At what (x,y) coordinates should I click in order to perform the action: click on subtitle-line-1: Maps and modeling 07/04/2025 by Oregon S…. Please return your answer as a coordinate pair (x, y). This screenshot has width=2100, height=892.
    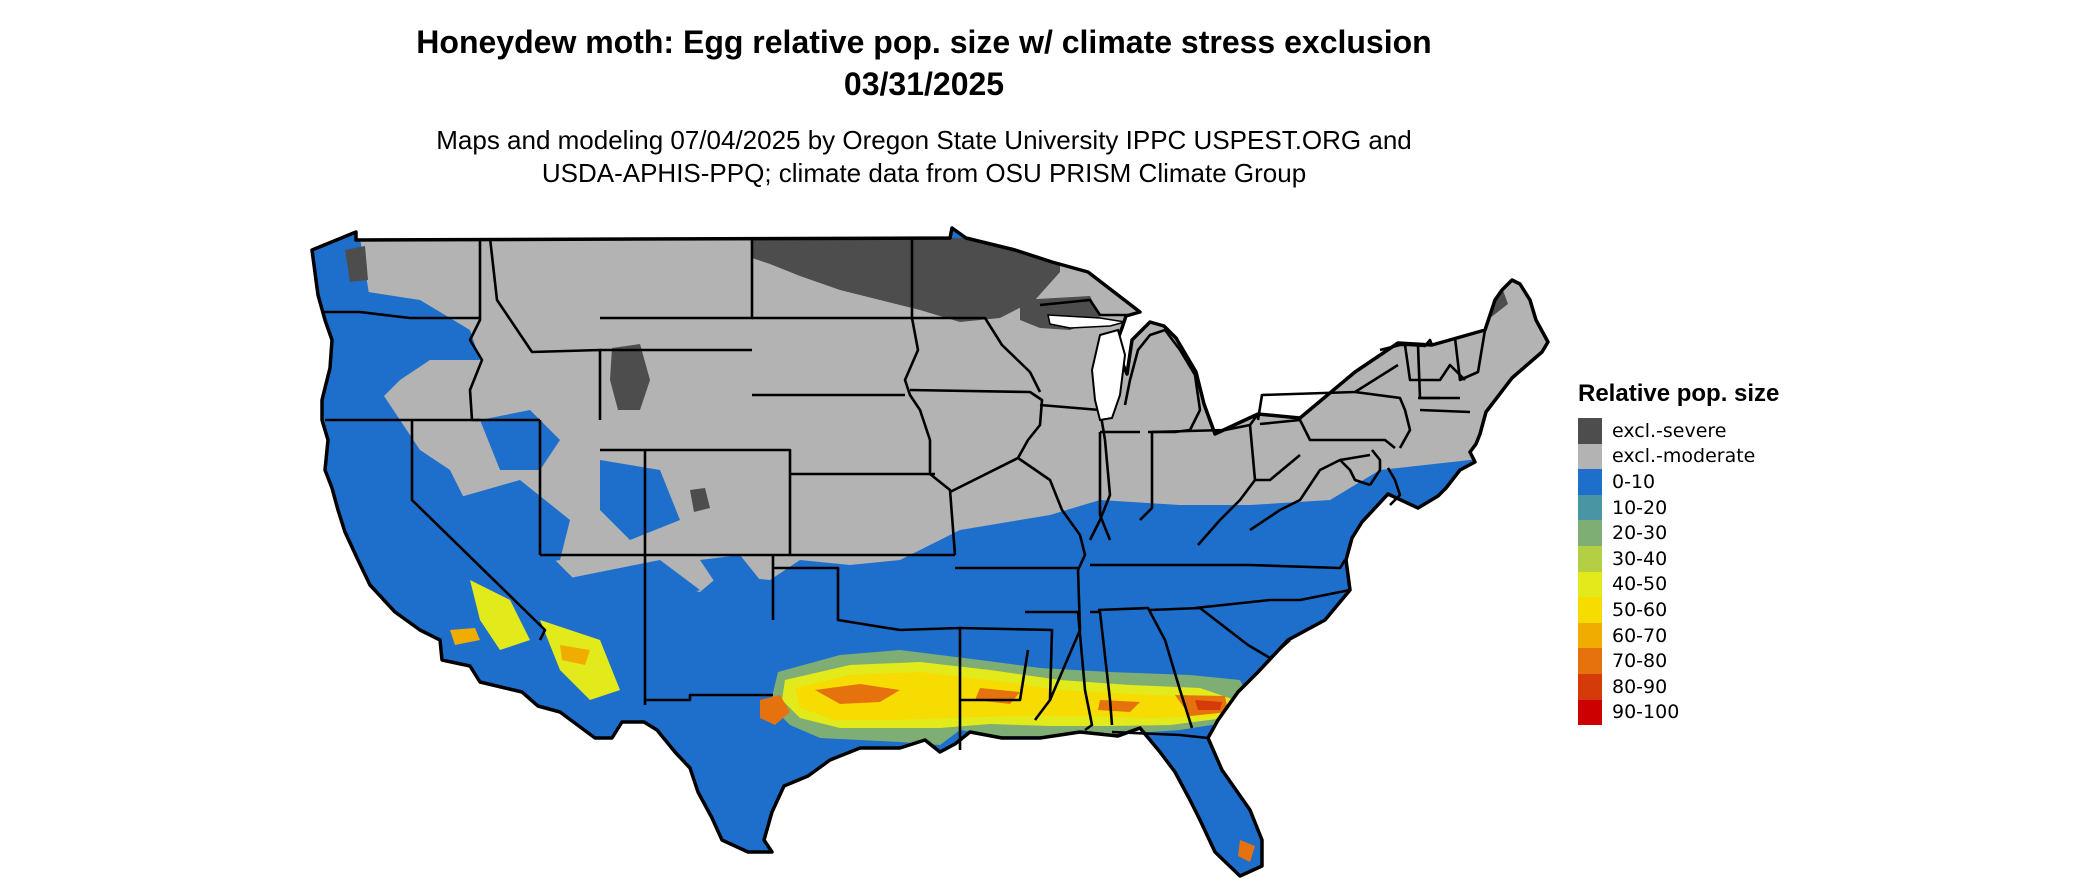
    Looking at the image, I should click on (924, 140).